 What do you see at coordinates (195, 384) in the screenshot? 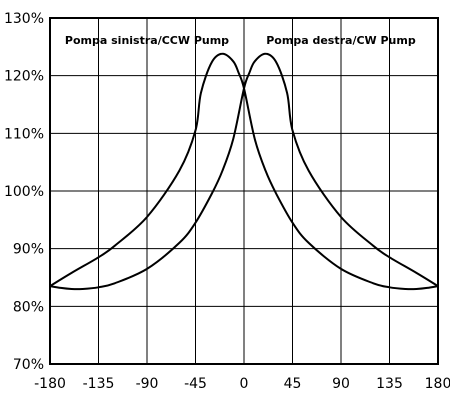
I see `x-tick-label: -45` at bounding box center [195, 384].